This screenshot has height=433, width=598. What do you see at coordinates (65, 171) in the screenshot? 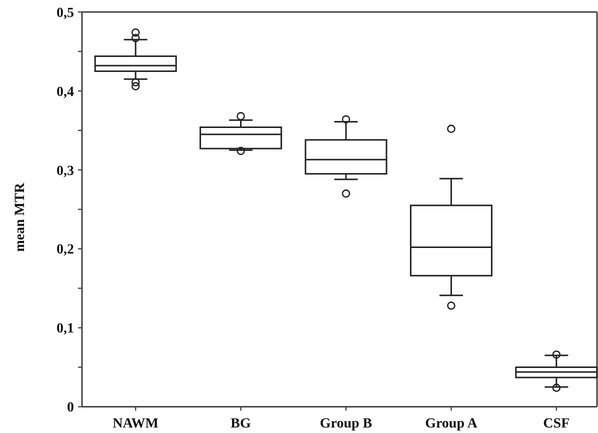
I see `y-tick-label: 0,3` at bounding box center [65, 171].